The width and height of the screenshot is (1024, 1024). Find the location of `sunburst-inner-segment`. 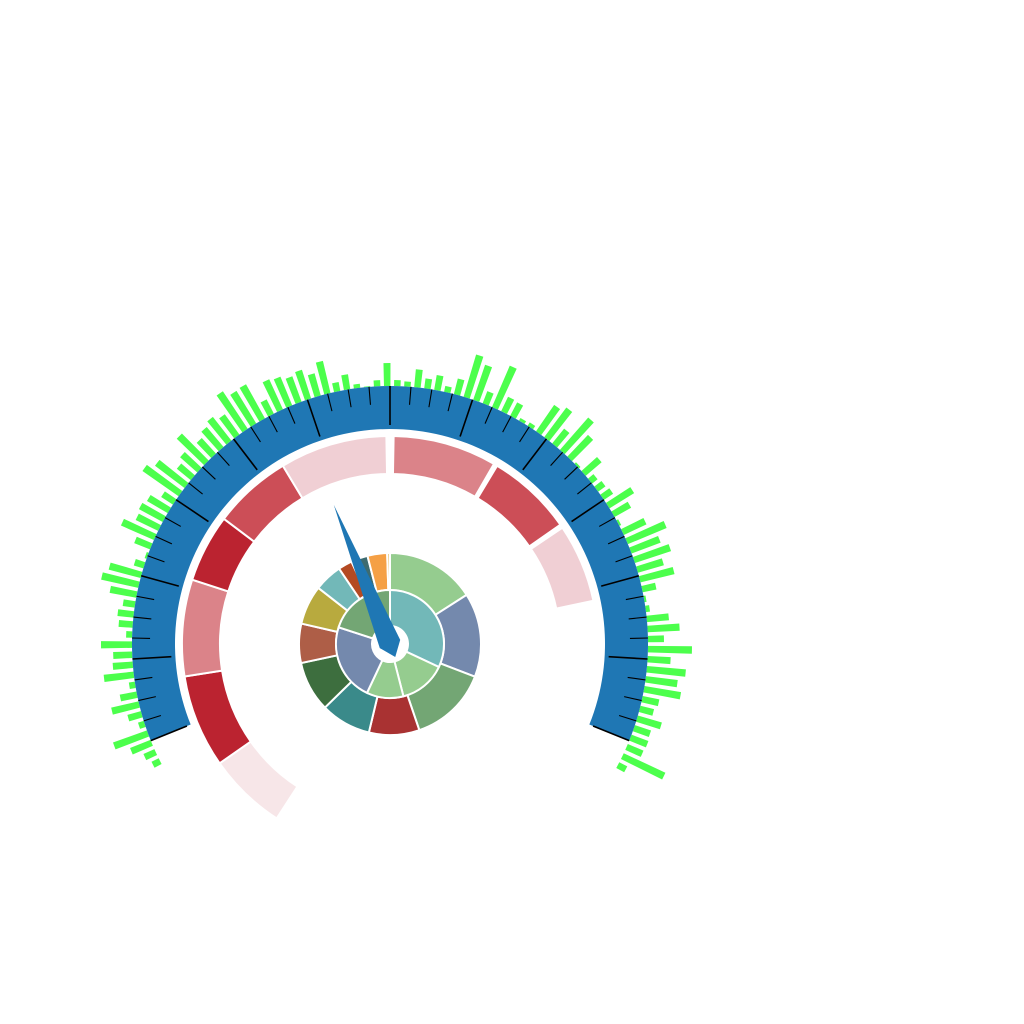

sunburst-inner-segment is located at coordinates (359, 660).